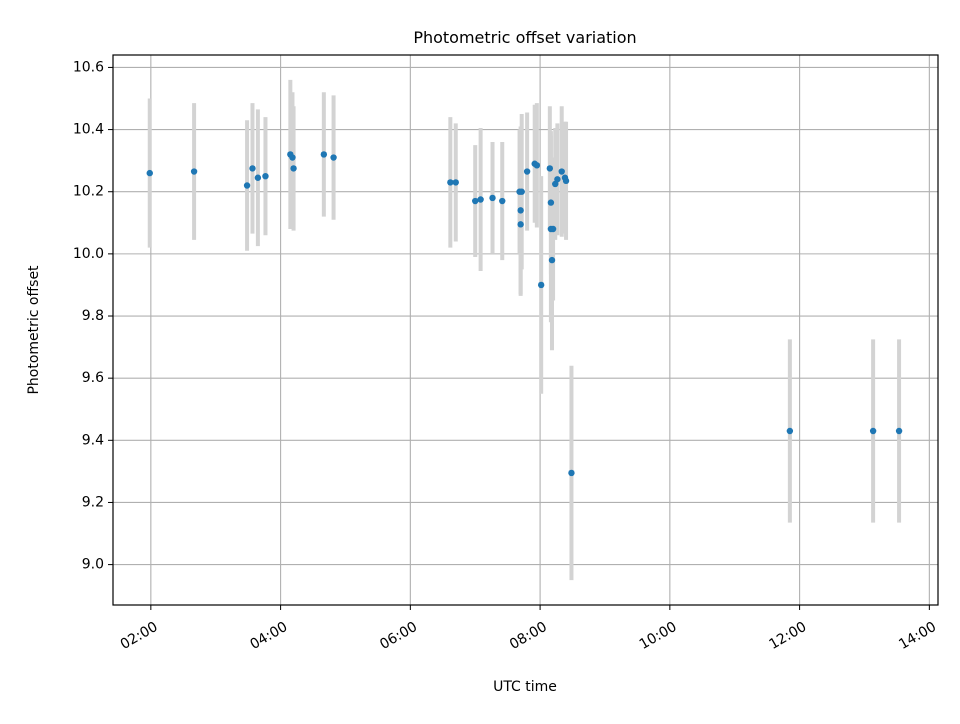 The height and width of the screenshot is (724, 960). What do you see at coordinates (524, 37) in the screenshot?
I see `chart-title: Photometric offset variation` at bounding box center [524, 37].